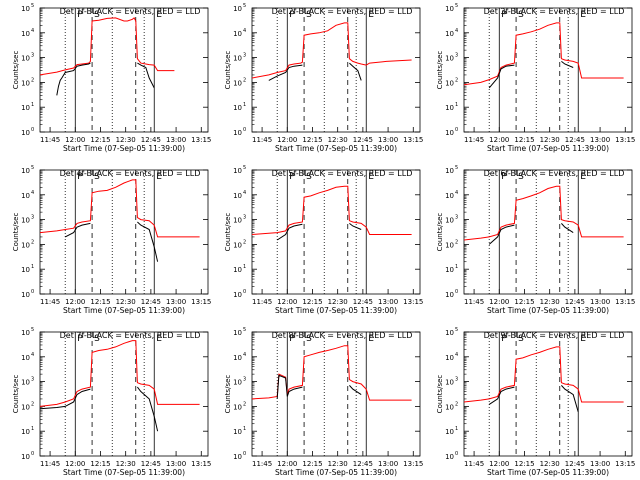 This screenshot has height=480, width=640. I want to click on panel-title: Det 8f-BLACK = Events, RED = LLD, so click(342, 335).